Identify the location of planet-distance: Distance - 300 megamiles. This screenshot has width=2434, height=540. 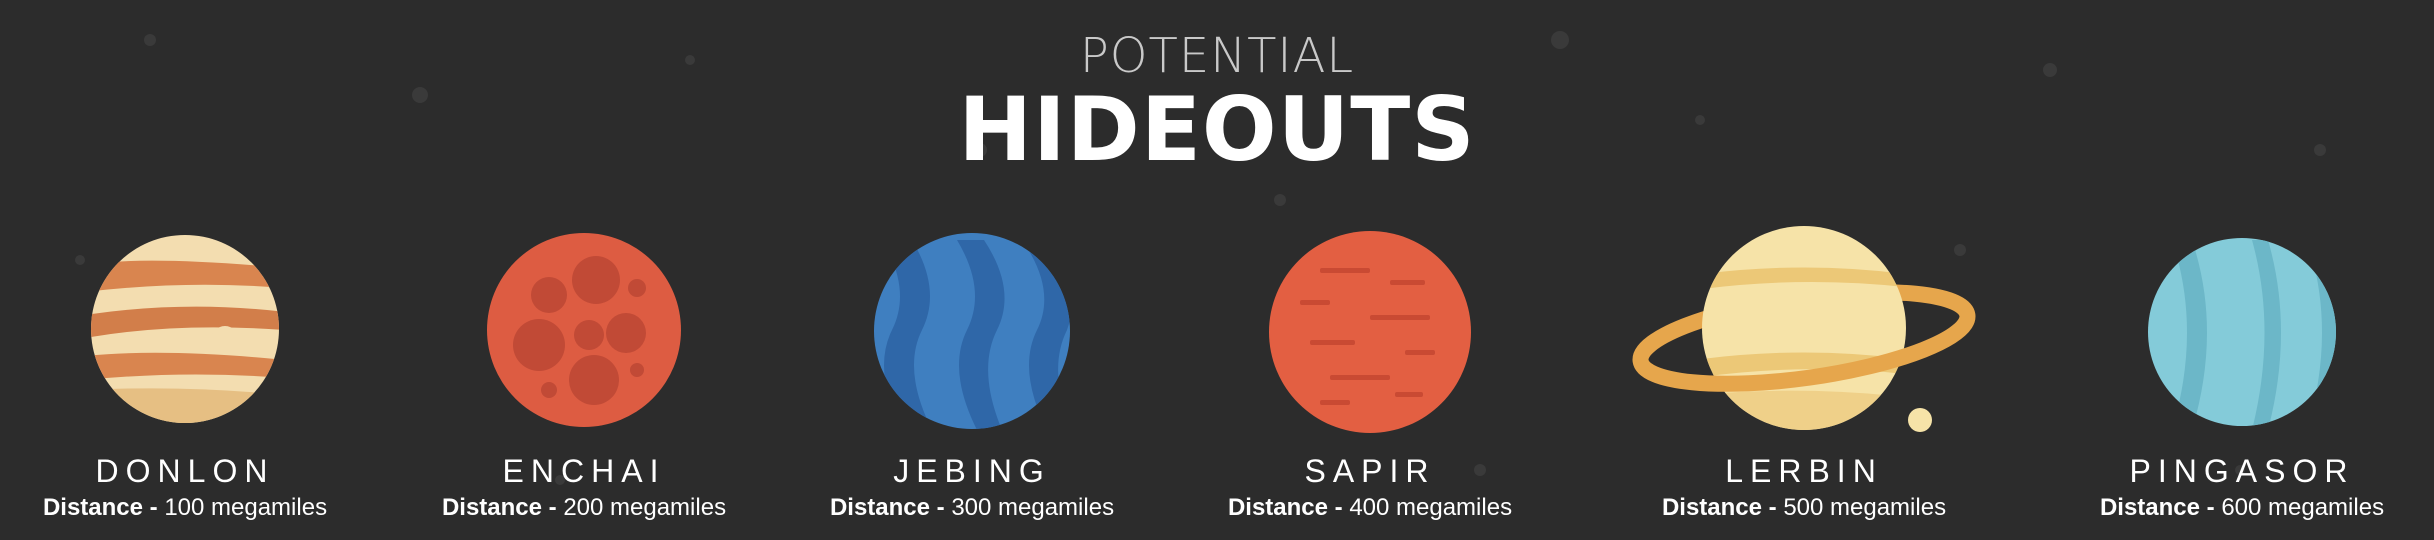
(972, 508).